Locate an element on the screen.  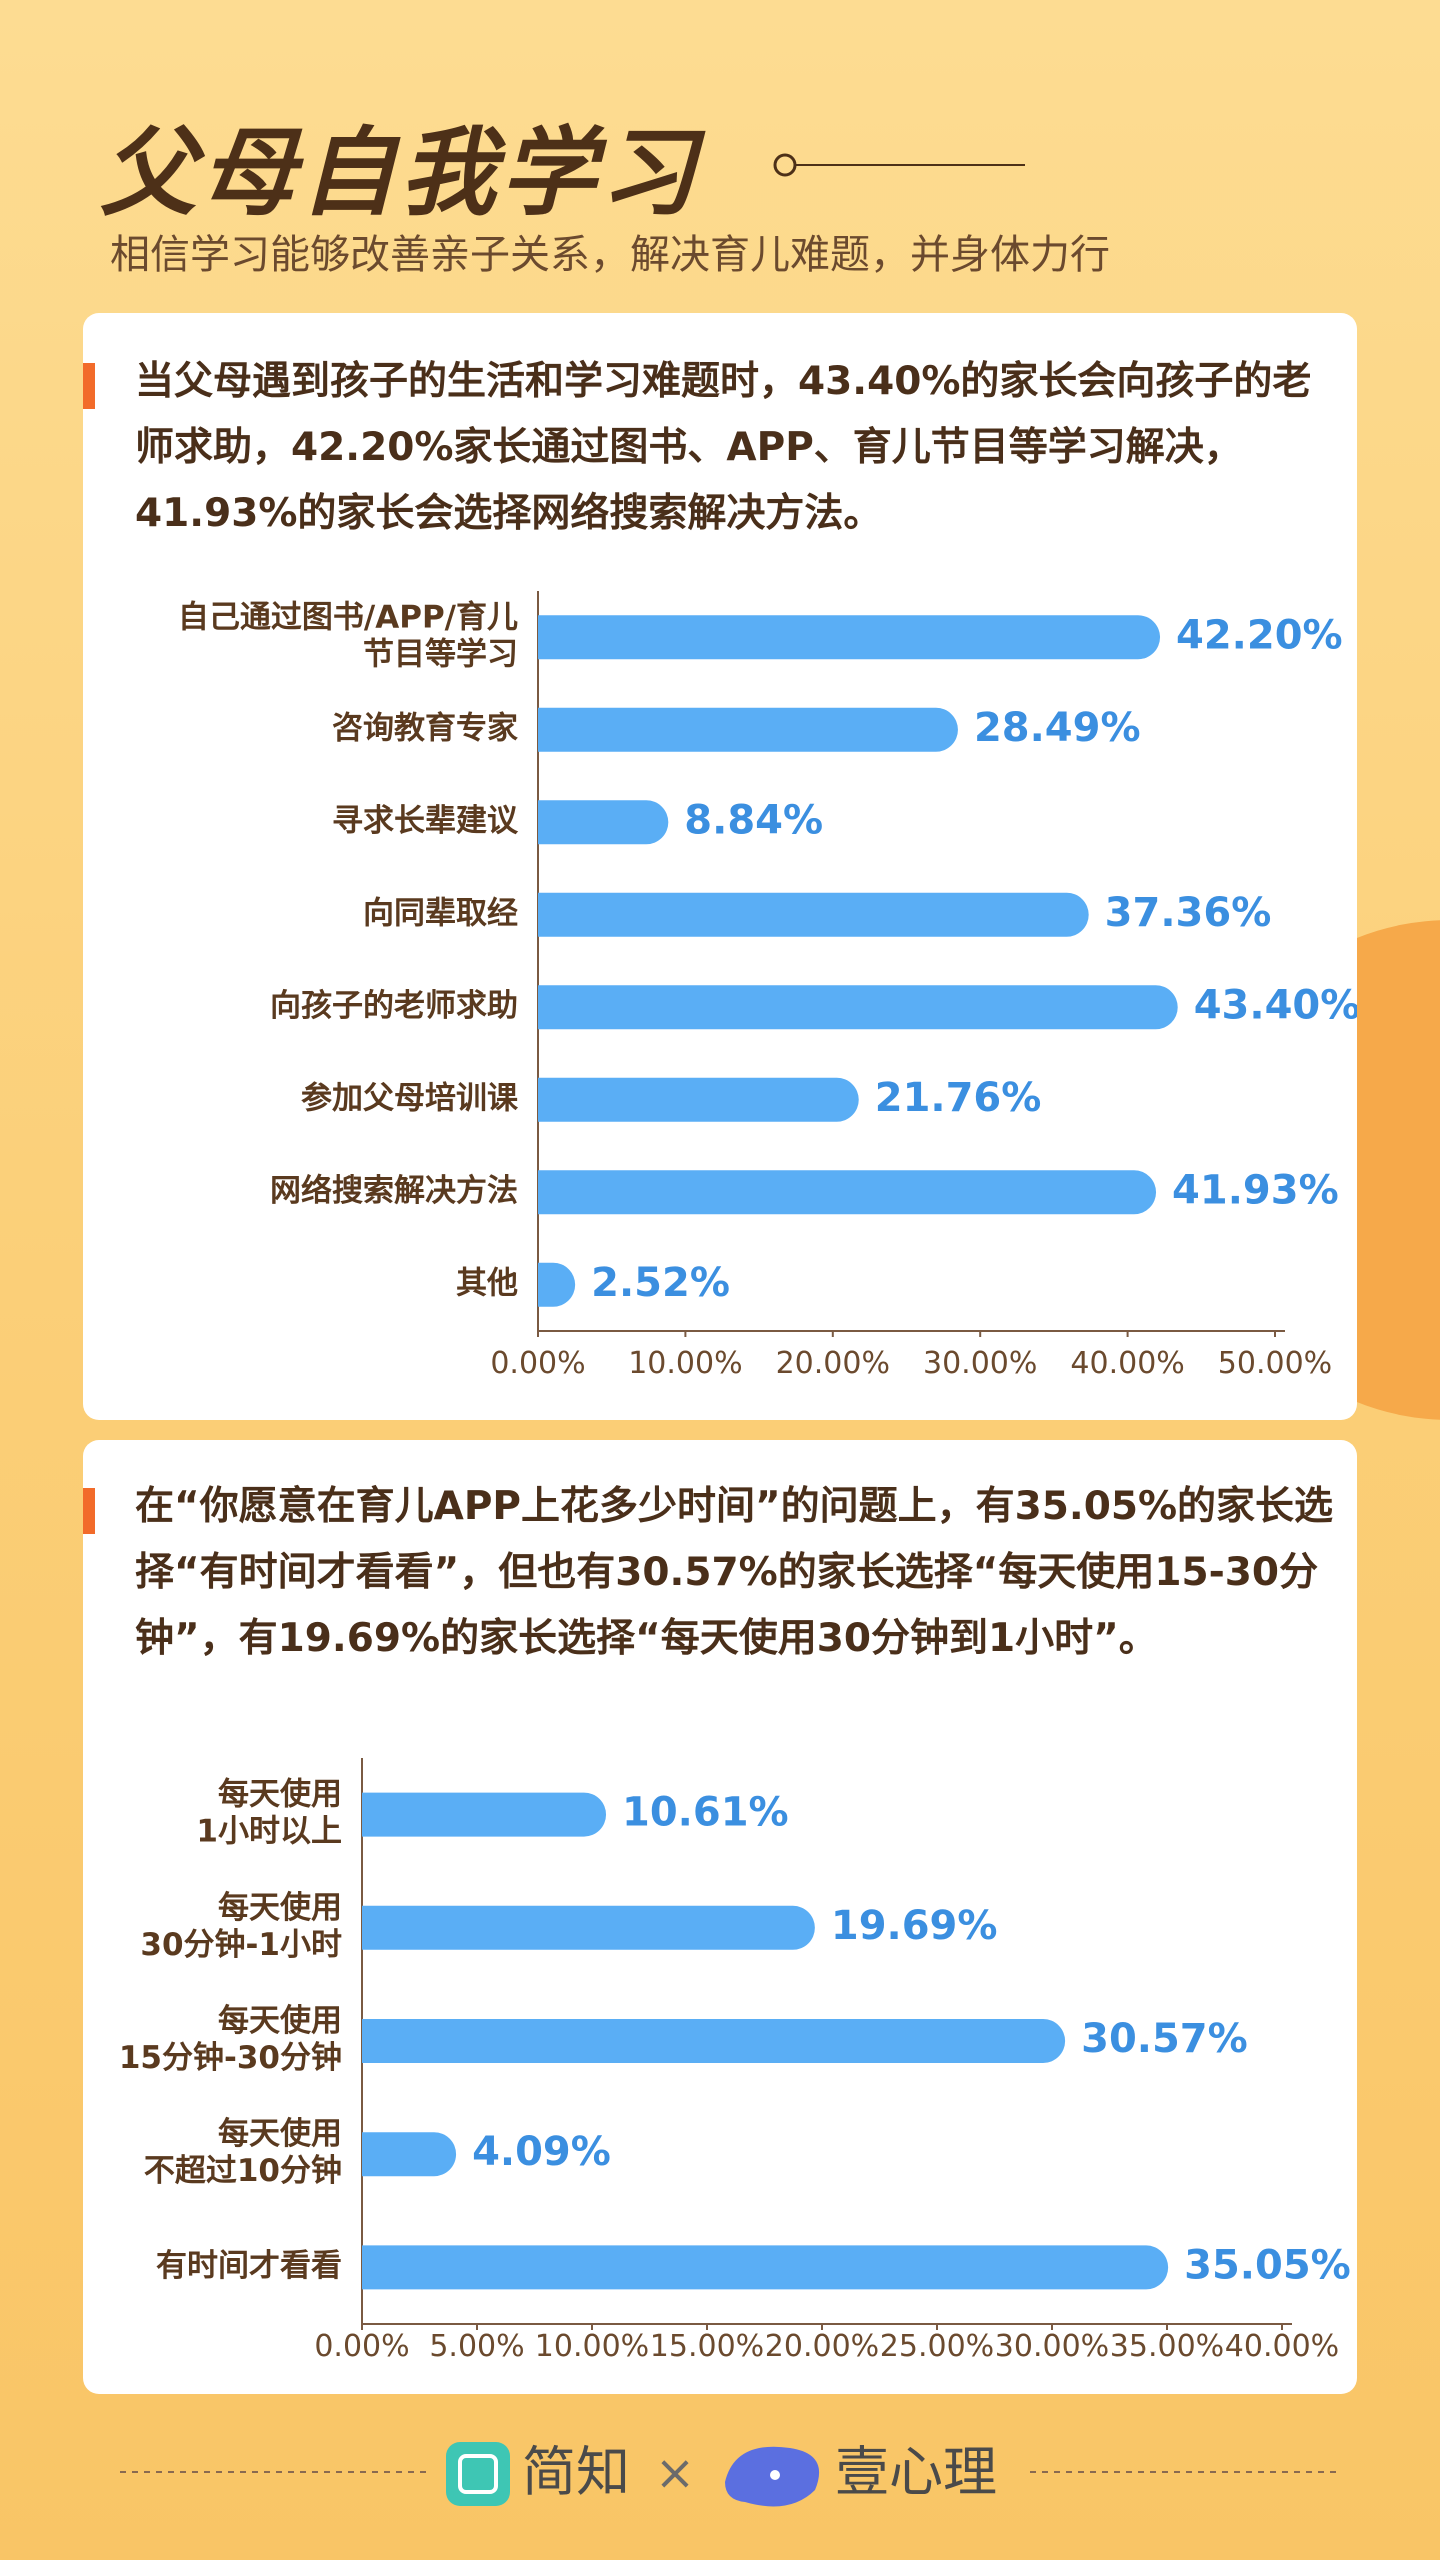
value-label: 4.09% is located at coordinates (541, 2152).